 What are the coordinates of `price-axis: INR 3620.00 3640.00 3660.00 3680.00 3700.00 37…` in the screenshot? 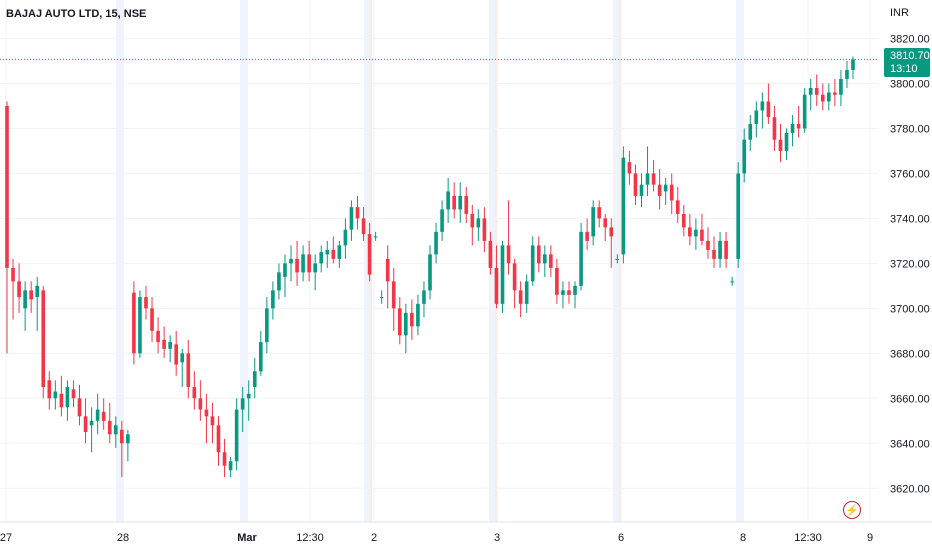 It's located at (905, 275).